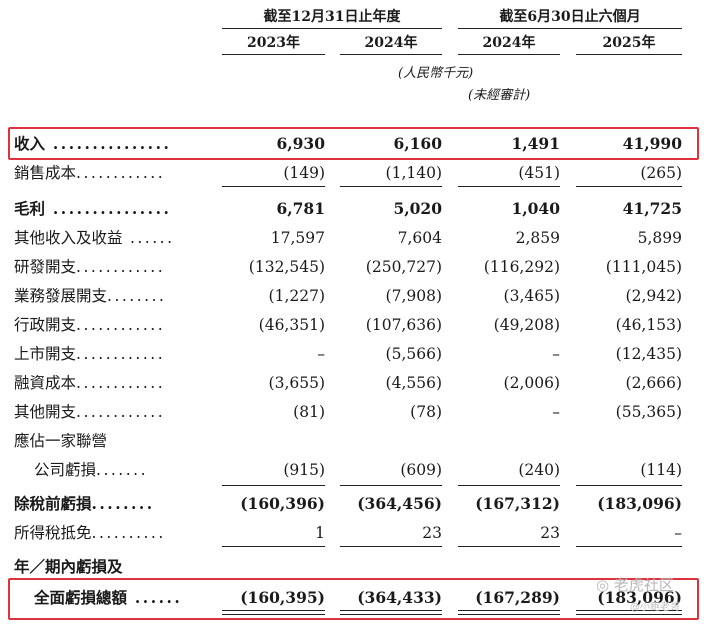 This screenshot has height=625, width=704. I want to click on cell-2024-annual: 23, so click(432, 533).